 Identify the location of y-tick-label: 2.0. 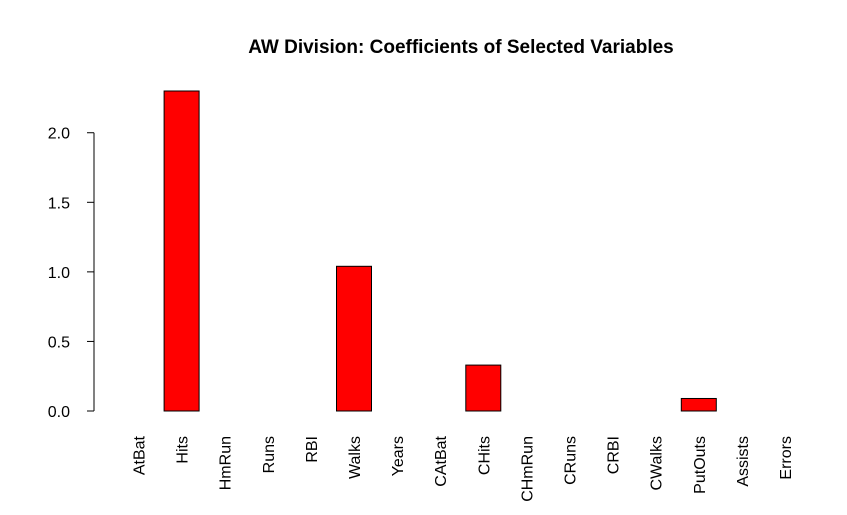
(59, 134).